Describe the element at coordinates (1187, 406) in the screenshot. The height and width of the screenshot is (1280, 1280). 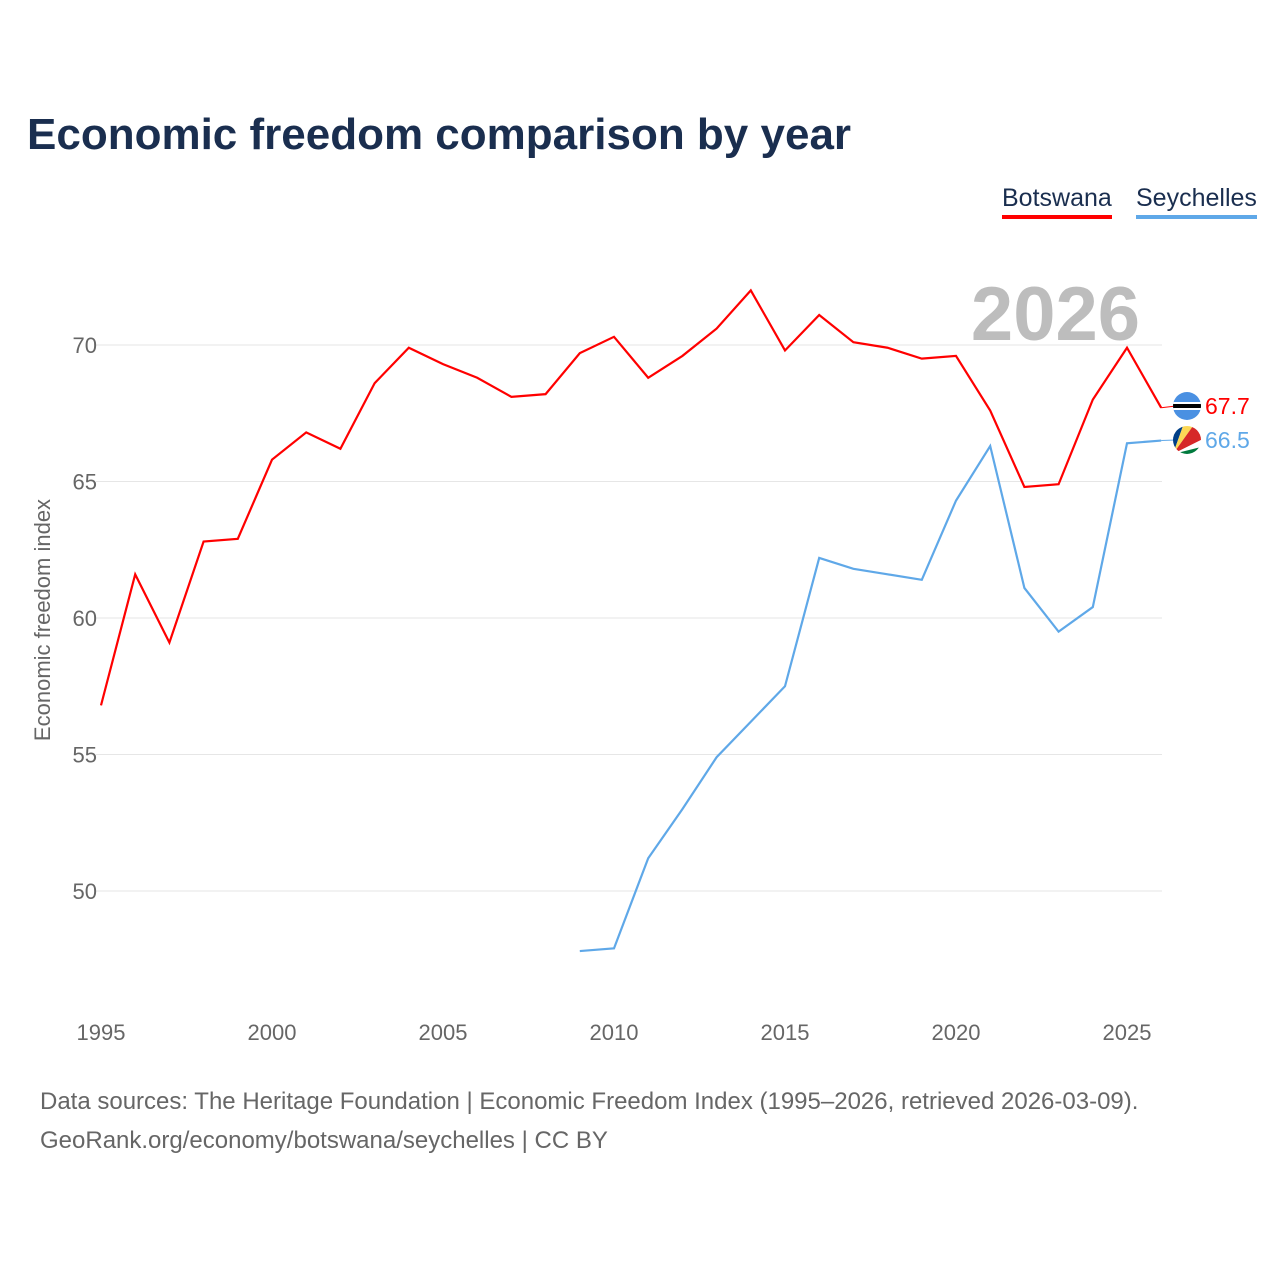
I see `flag-botswana-icon` at that location.